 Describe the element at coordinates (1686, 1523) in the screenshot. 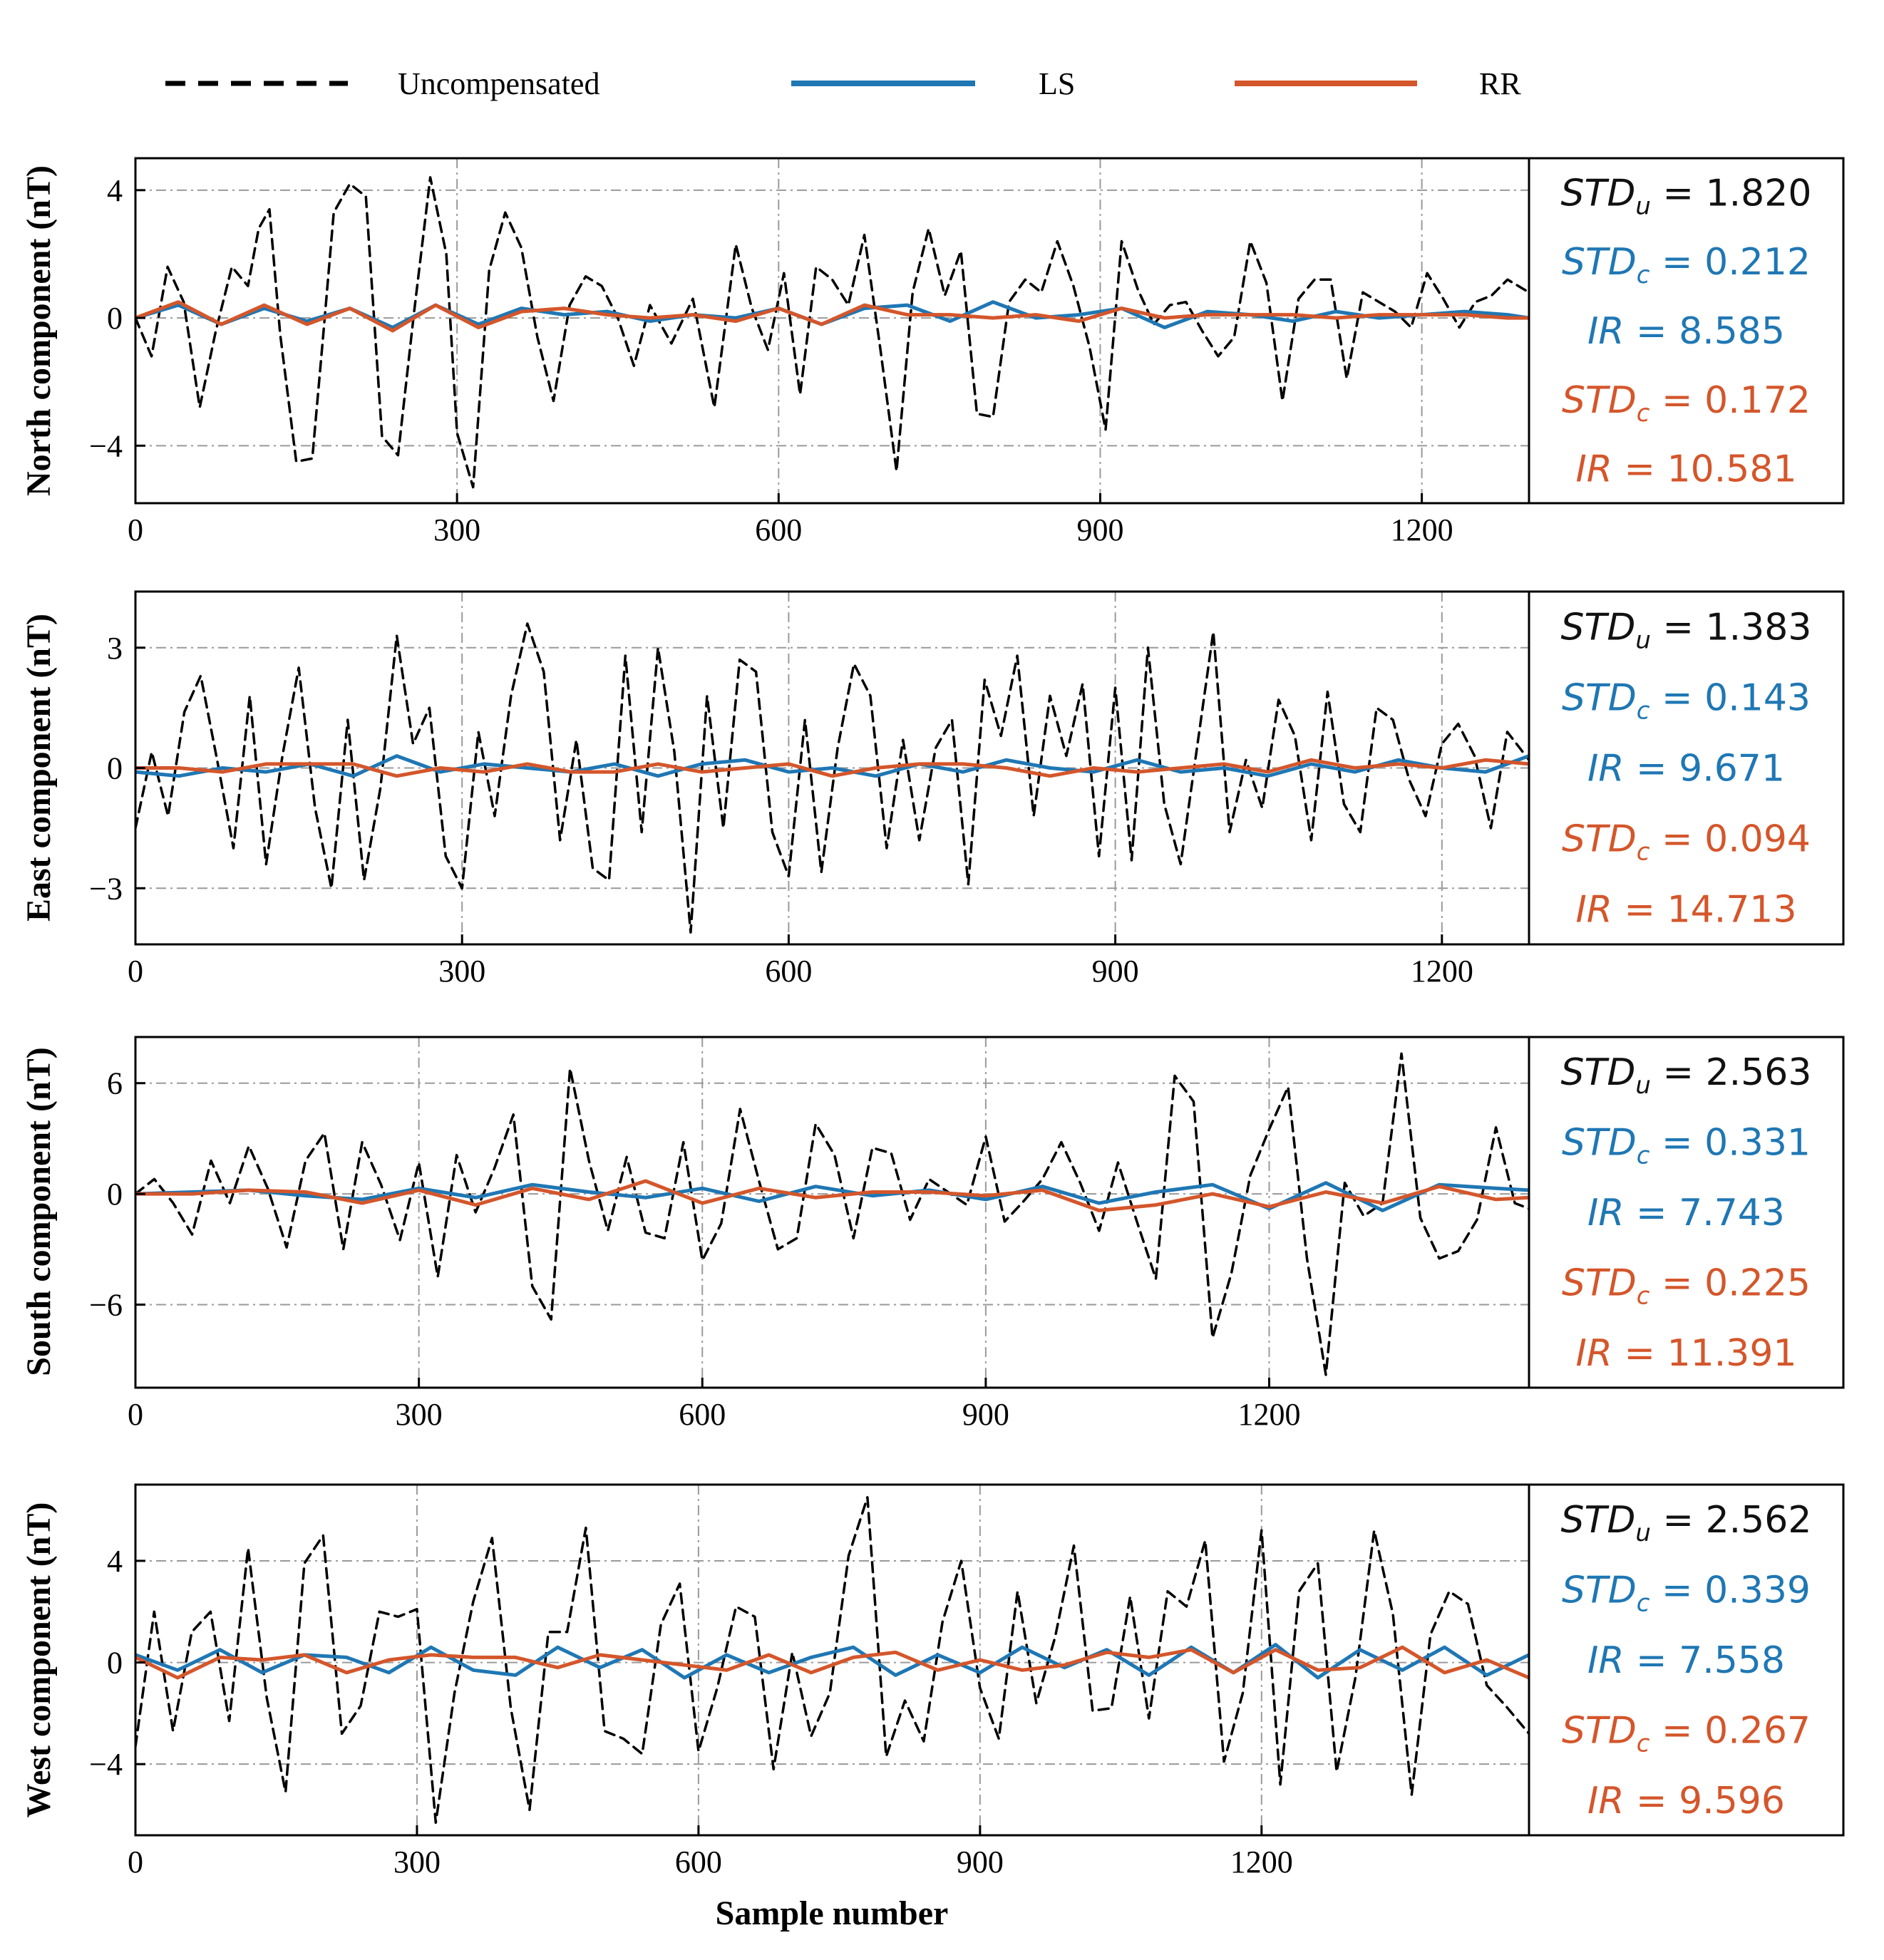

I see `stat-std-u-uncompensated: STDu = 2.562` at that location.